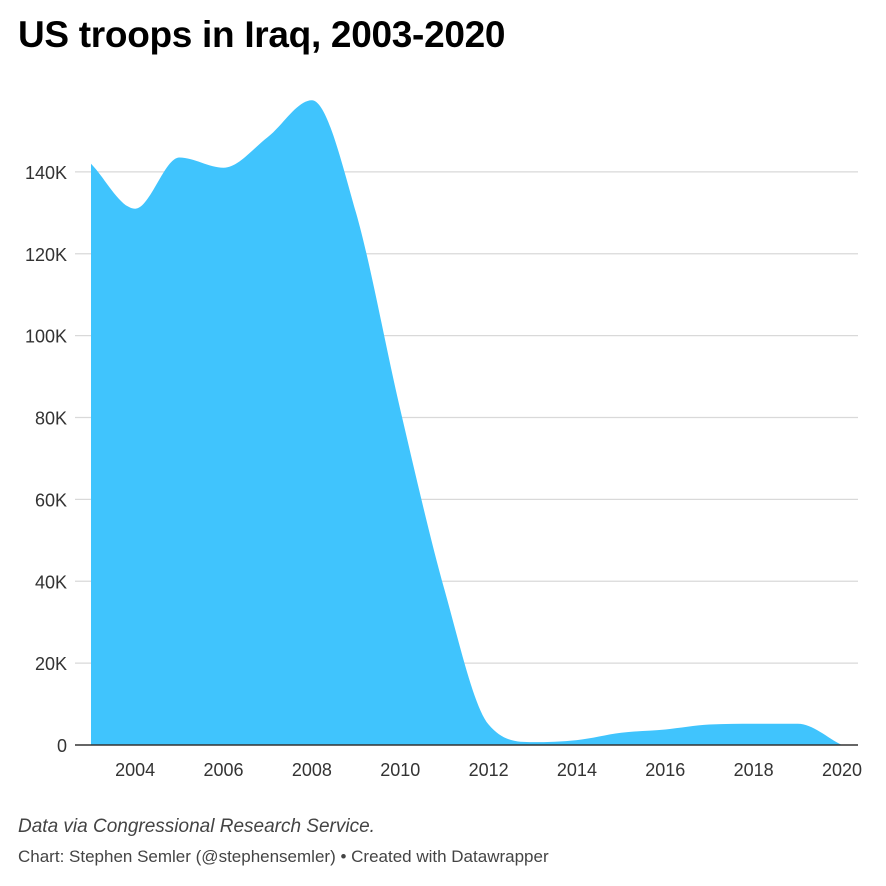 The height and width of the screenshot is (886, 886). I want to click on x-tick-label: 2010, so click(400, 770).